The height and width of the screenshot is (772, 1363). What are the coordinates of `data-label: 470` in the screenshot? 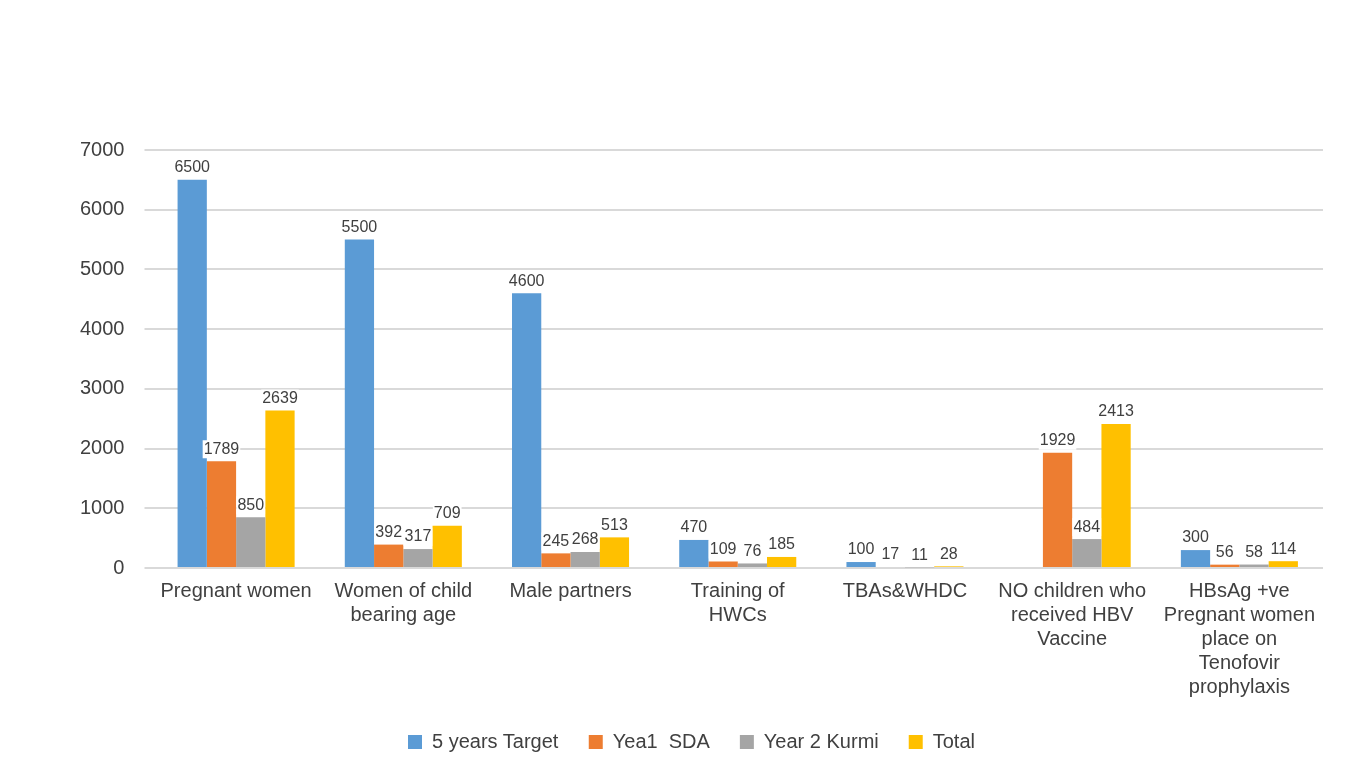 It's located at (694, 527).